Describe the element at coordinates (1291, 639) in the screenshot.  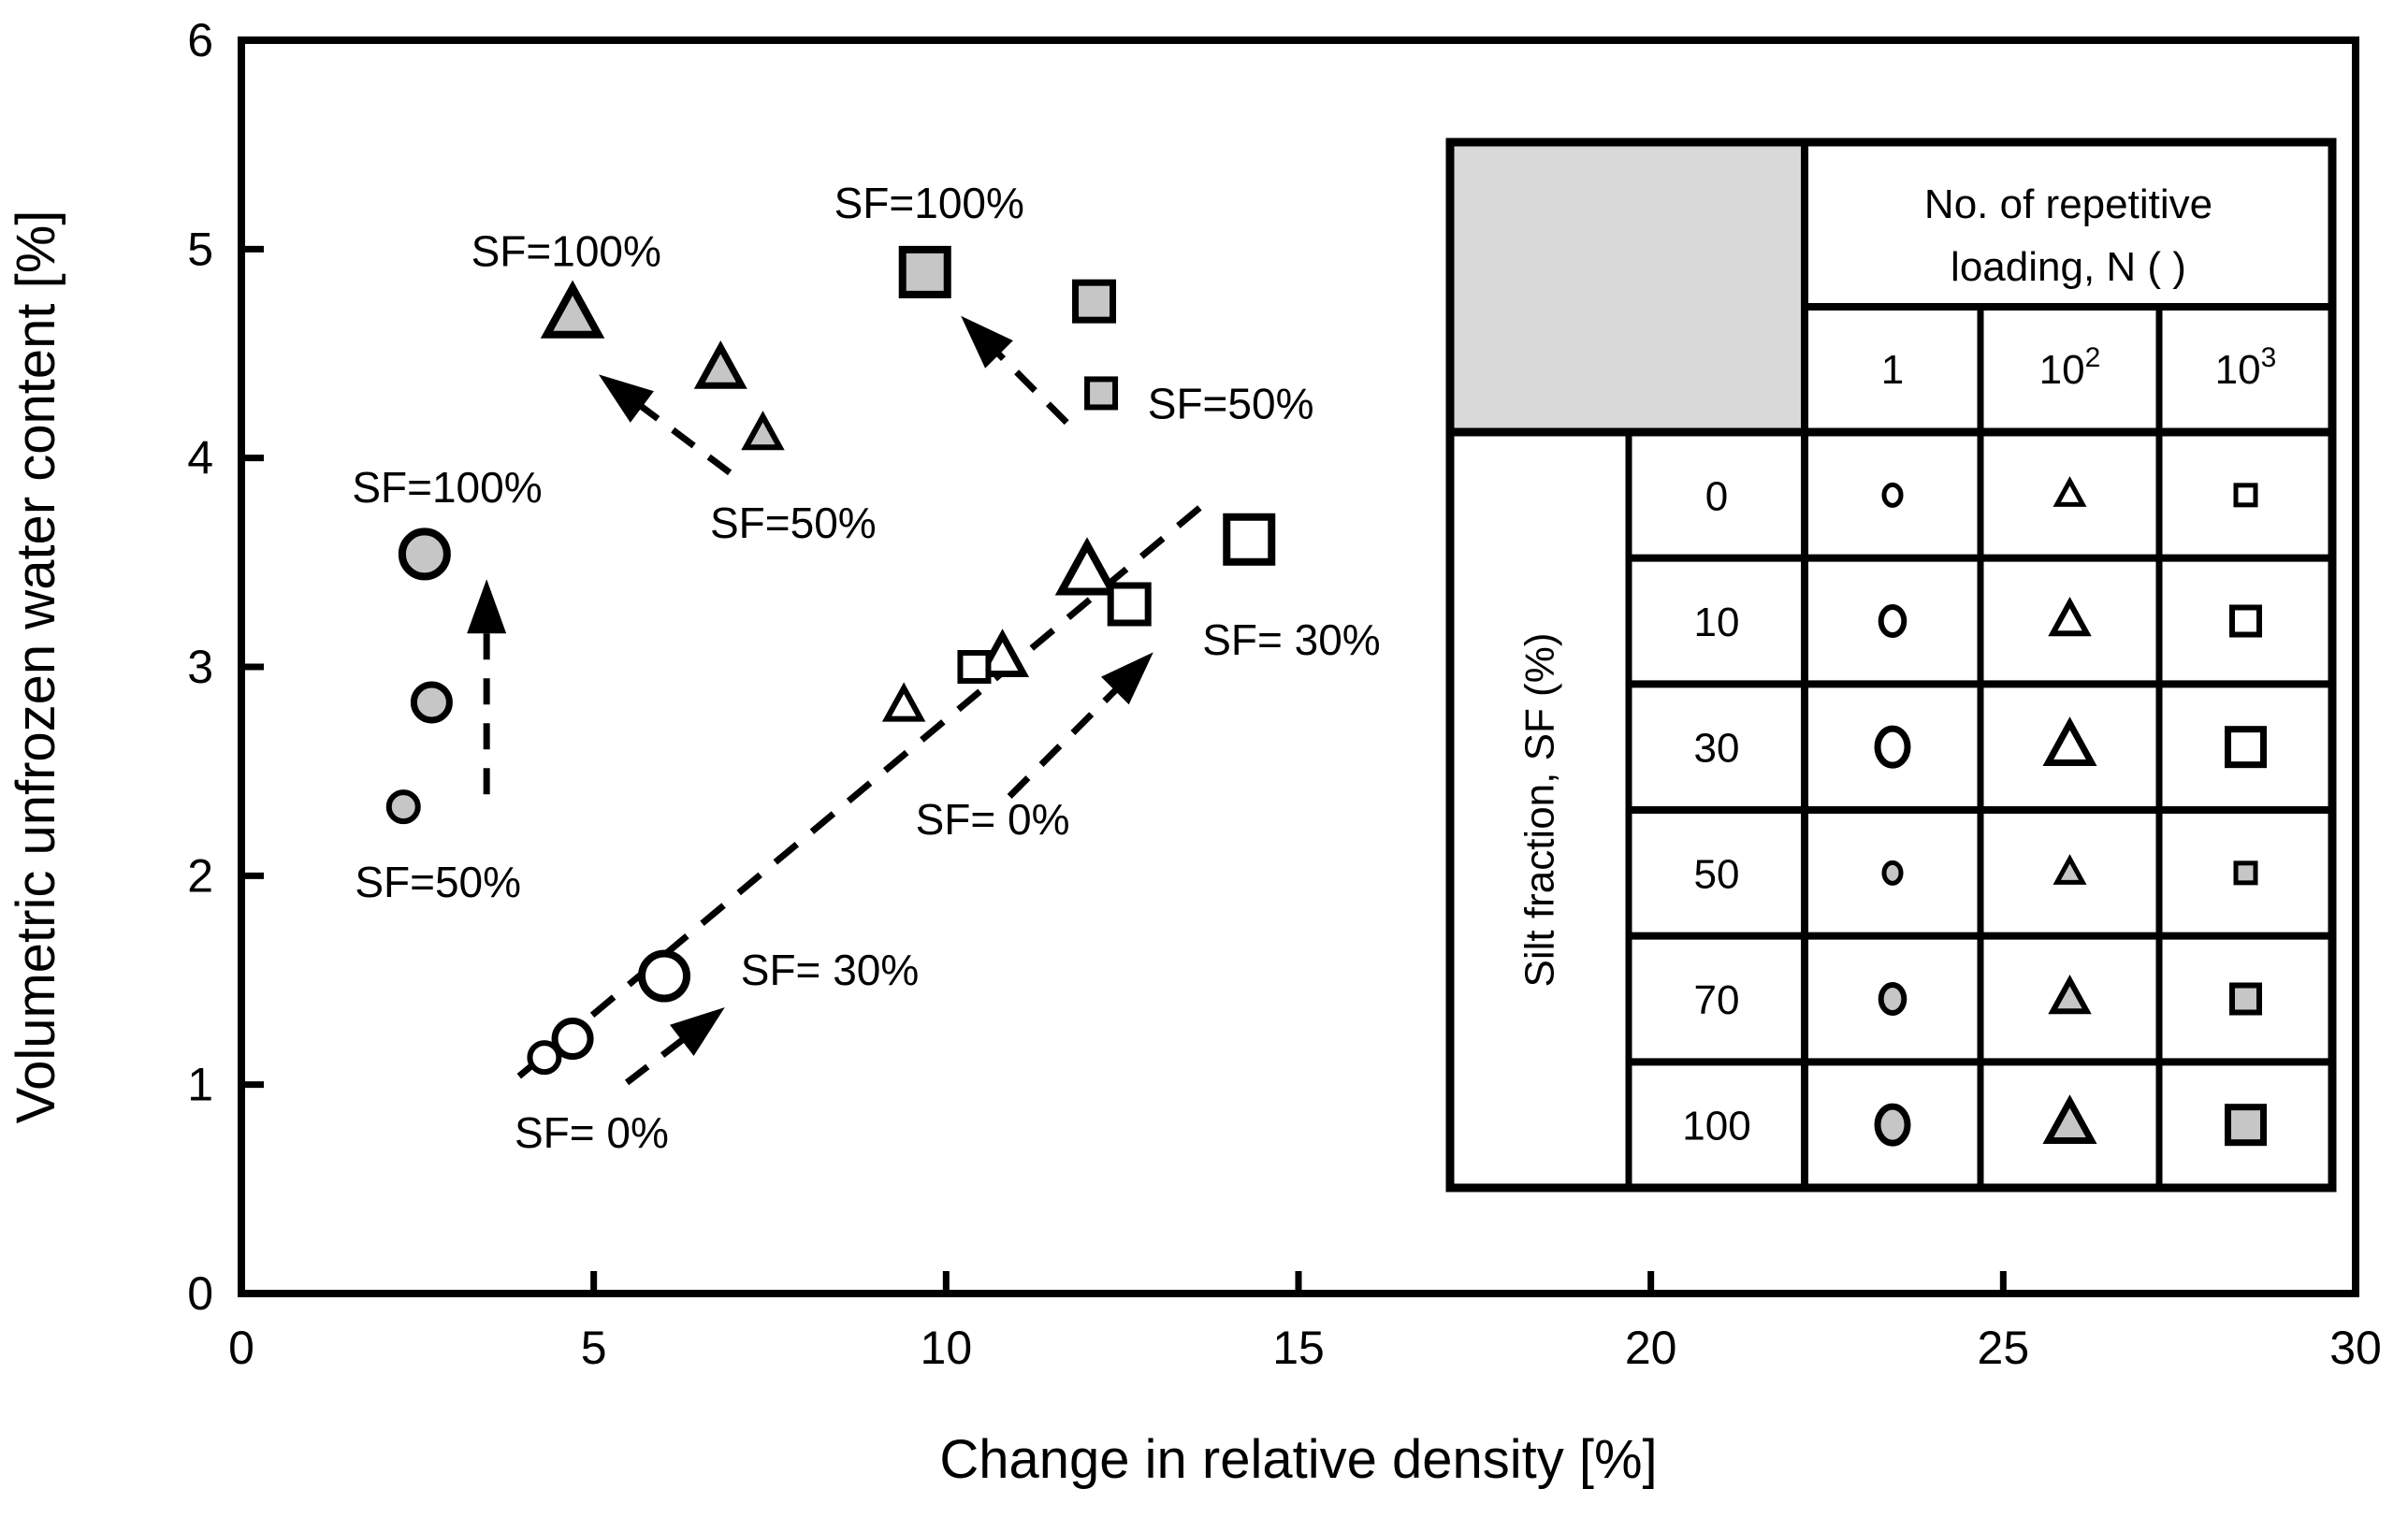
I see `sf-annotation-9: SF= 30%` at that location.